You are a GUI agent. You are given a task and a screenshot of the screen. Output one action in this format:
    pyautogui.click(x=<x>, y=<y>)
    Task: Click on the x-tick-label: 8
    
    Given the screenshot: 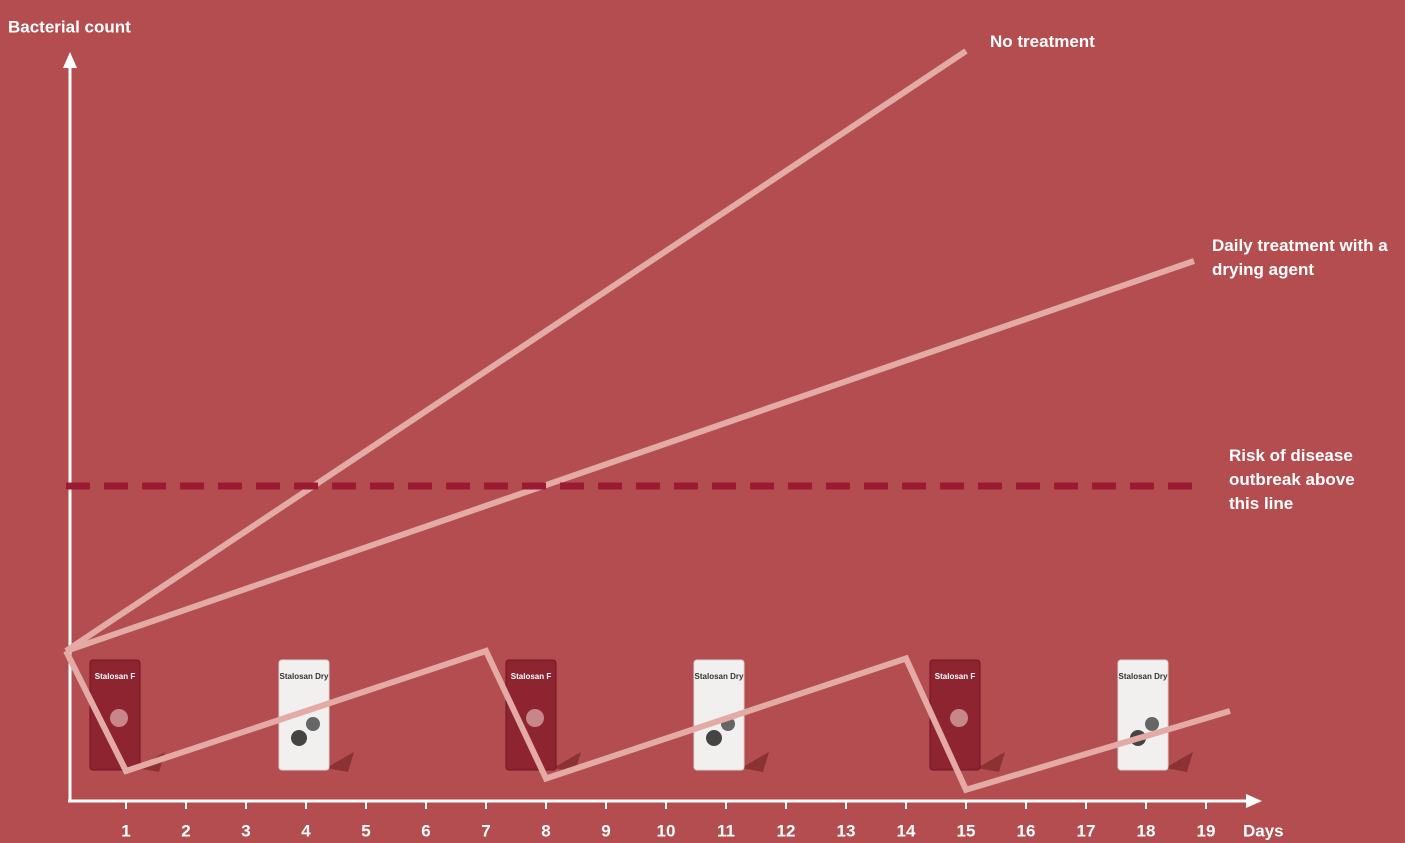 What is the action you would take?
    pyautogui.click(x=545, y=830)
    